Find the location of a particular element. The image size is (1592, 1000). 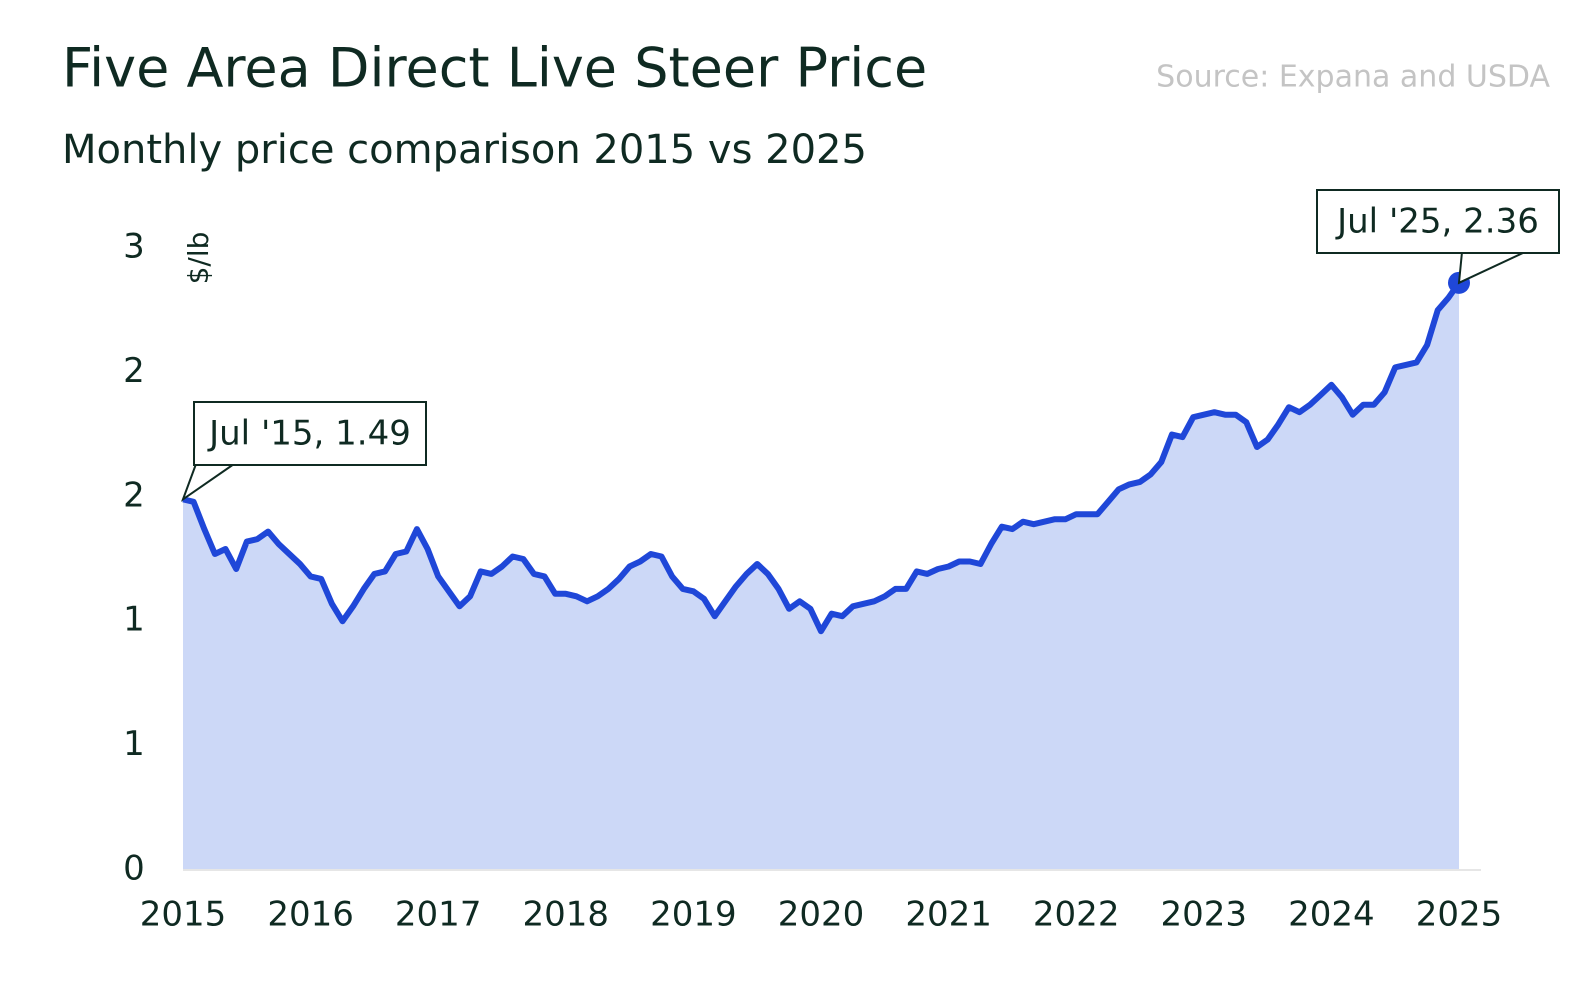

x-tick-label: 2019 is located at coordinates (693, 915).